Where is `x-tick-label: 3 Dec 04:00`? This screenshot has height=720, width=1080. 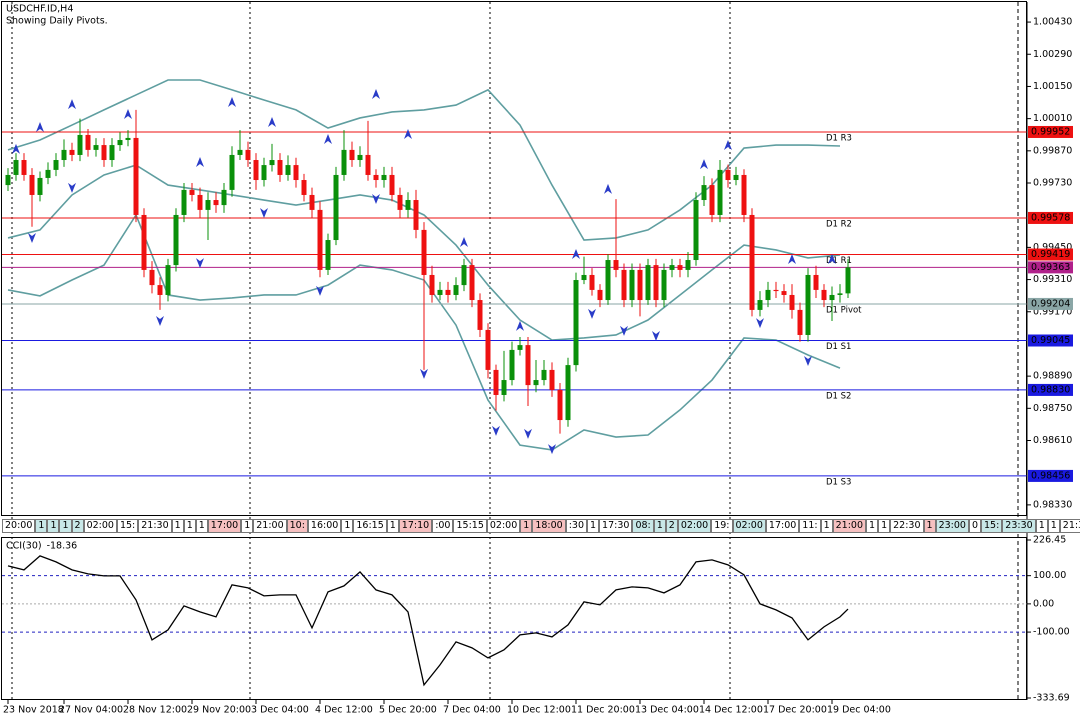 x-tick-label: 3 Dec 04:00 is located at coordinates (280, 710).